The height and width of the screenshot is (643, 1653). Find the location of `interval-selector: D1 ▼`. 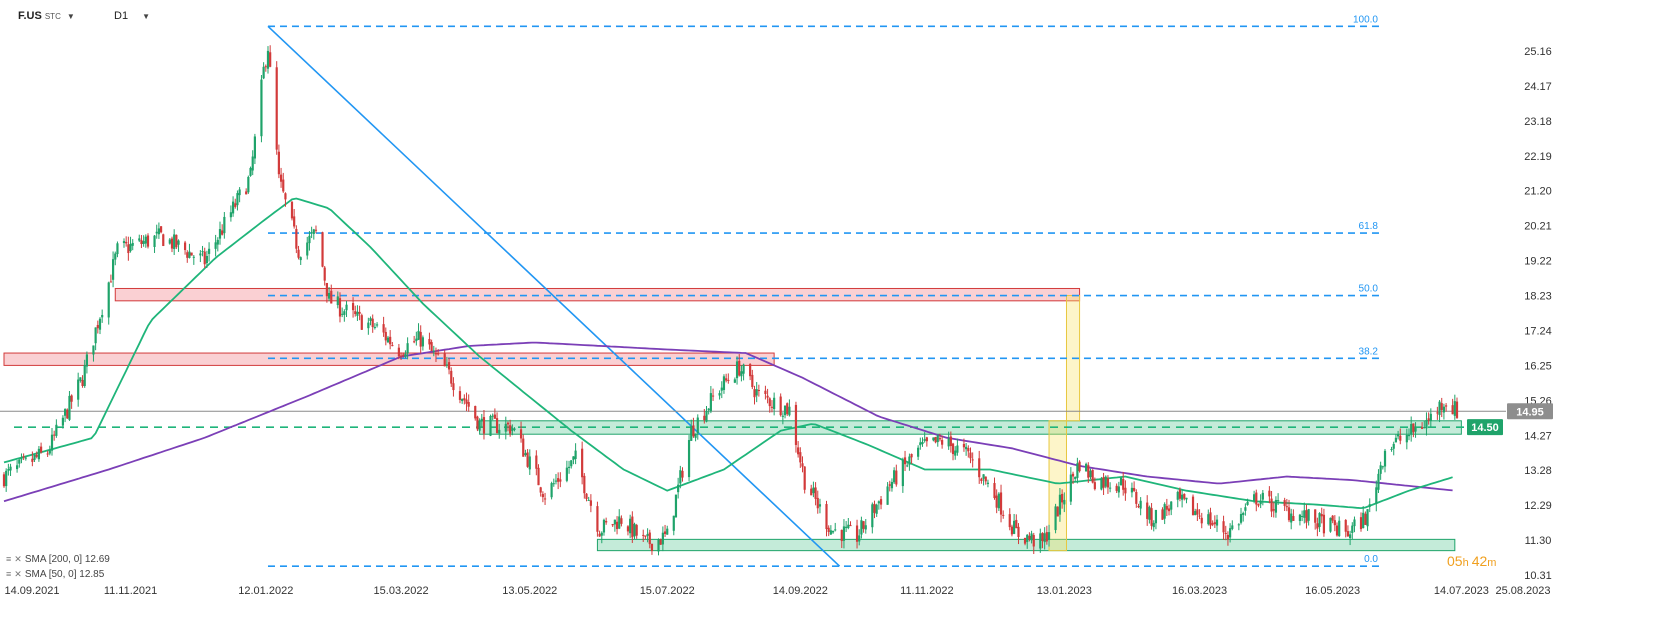

interval-selector: D1 ▼ is located at coordinates (132, 16).